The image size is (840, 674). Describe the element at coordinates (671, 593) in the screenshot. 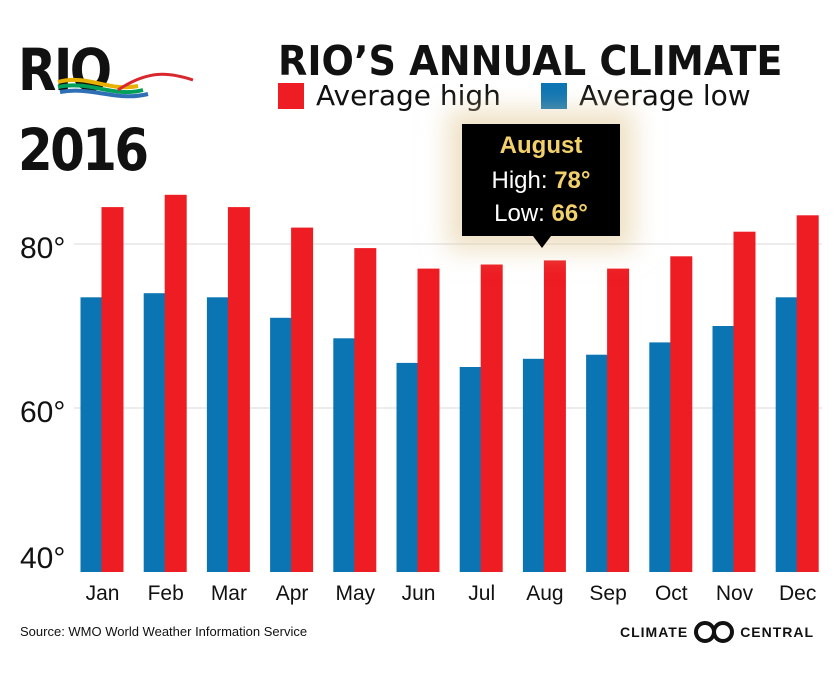

I see `x-tick-label: Oct` at that location.